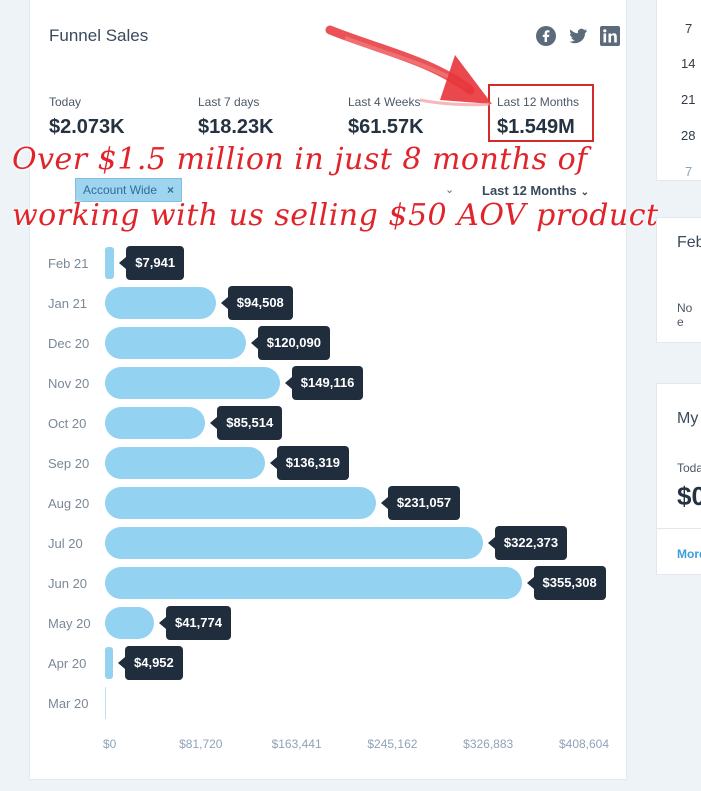 The height and width of the screenshot is (791, 701). I want to click on chart-value-tooltip: $136,319, so click(309, 463).